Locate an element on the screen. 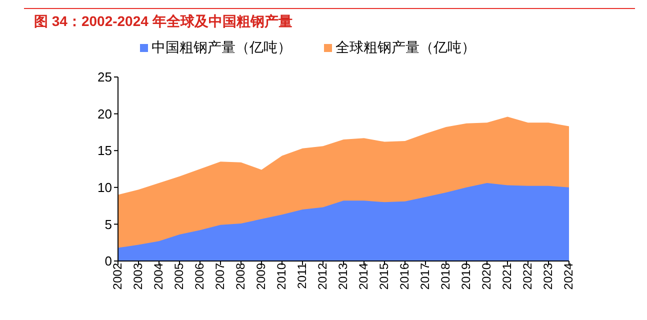  x-tick-label: 2012 is located at coordinates (323, 276).